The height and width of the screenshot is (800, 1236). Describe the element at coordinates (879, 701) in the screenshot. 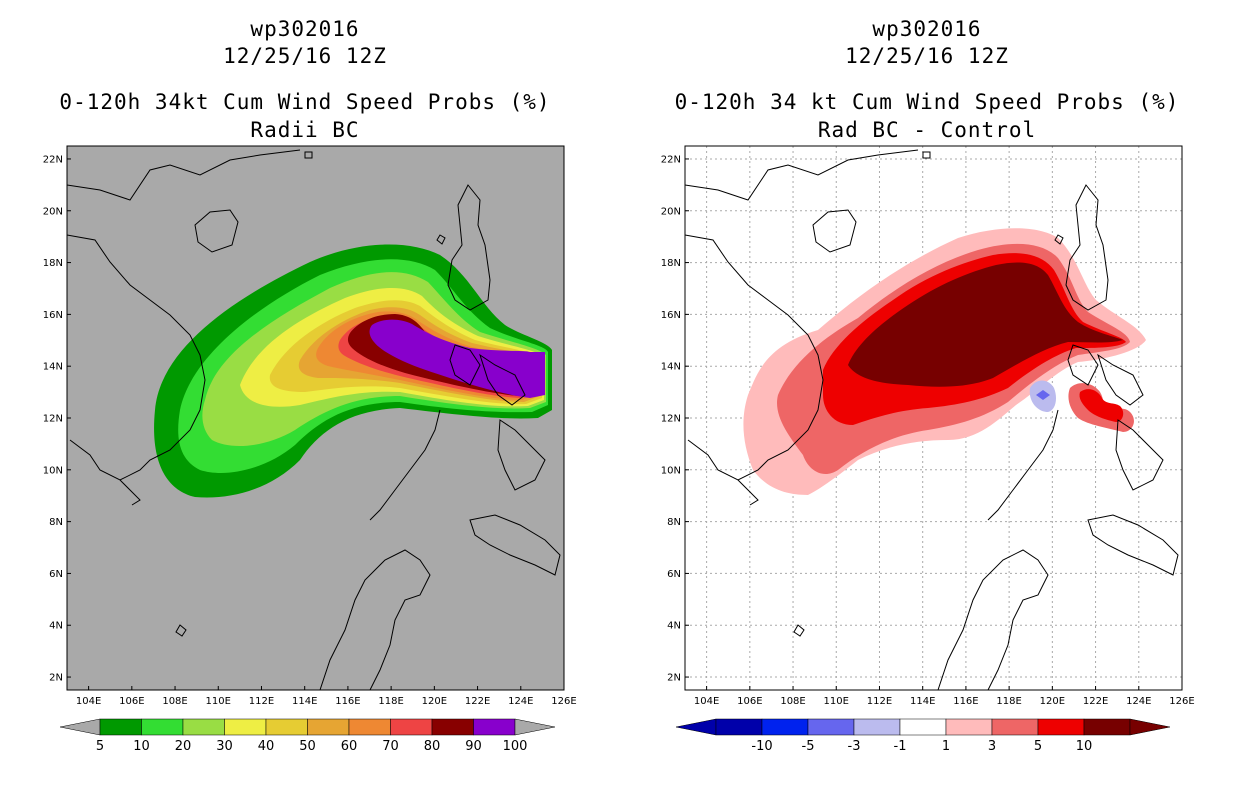

I see `lon-label: 112E` at that location.